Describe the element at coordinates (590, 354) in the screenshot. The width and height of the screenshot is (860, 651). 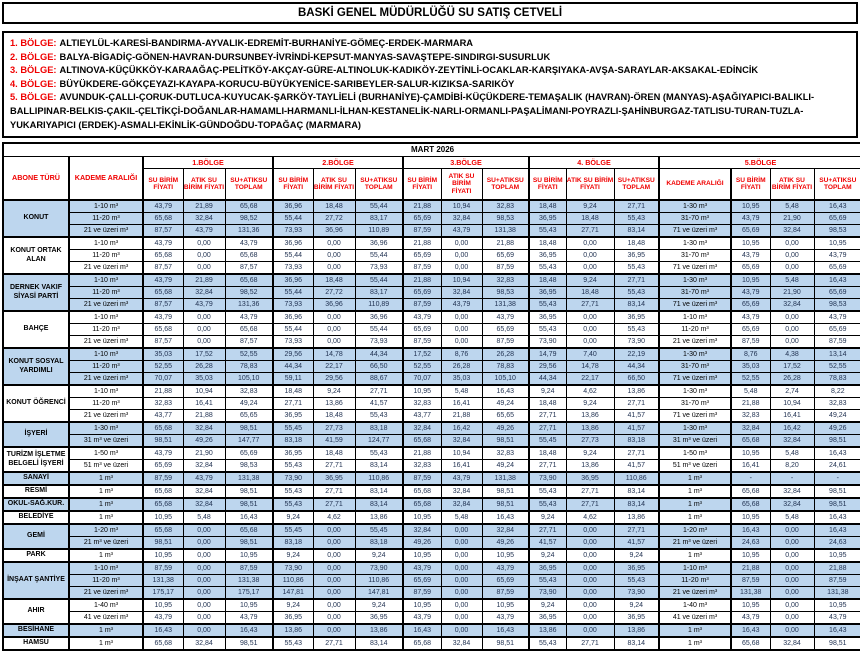
I see `price-cell: 7,40` at that location.